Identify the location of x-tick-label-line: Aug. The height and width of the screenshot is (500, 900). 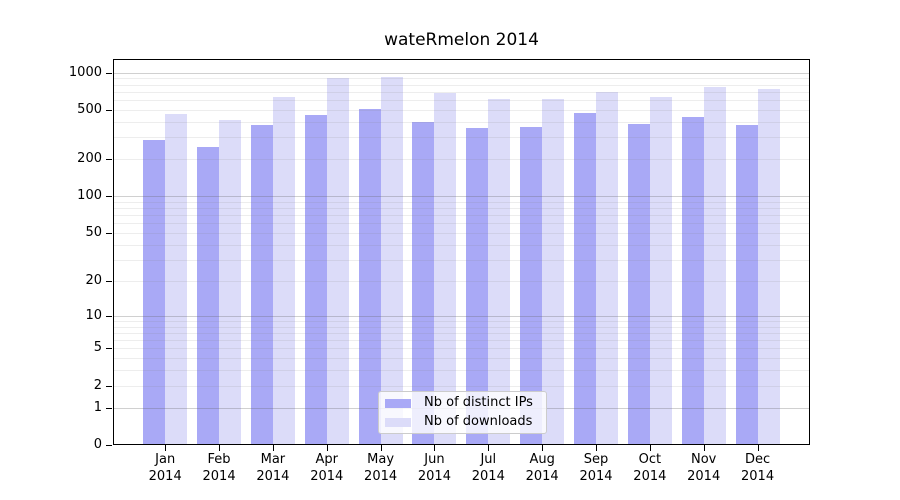
(542, 459).